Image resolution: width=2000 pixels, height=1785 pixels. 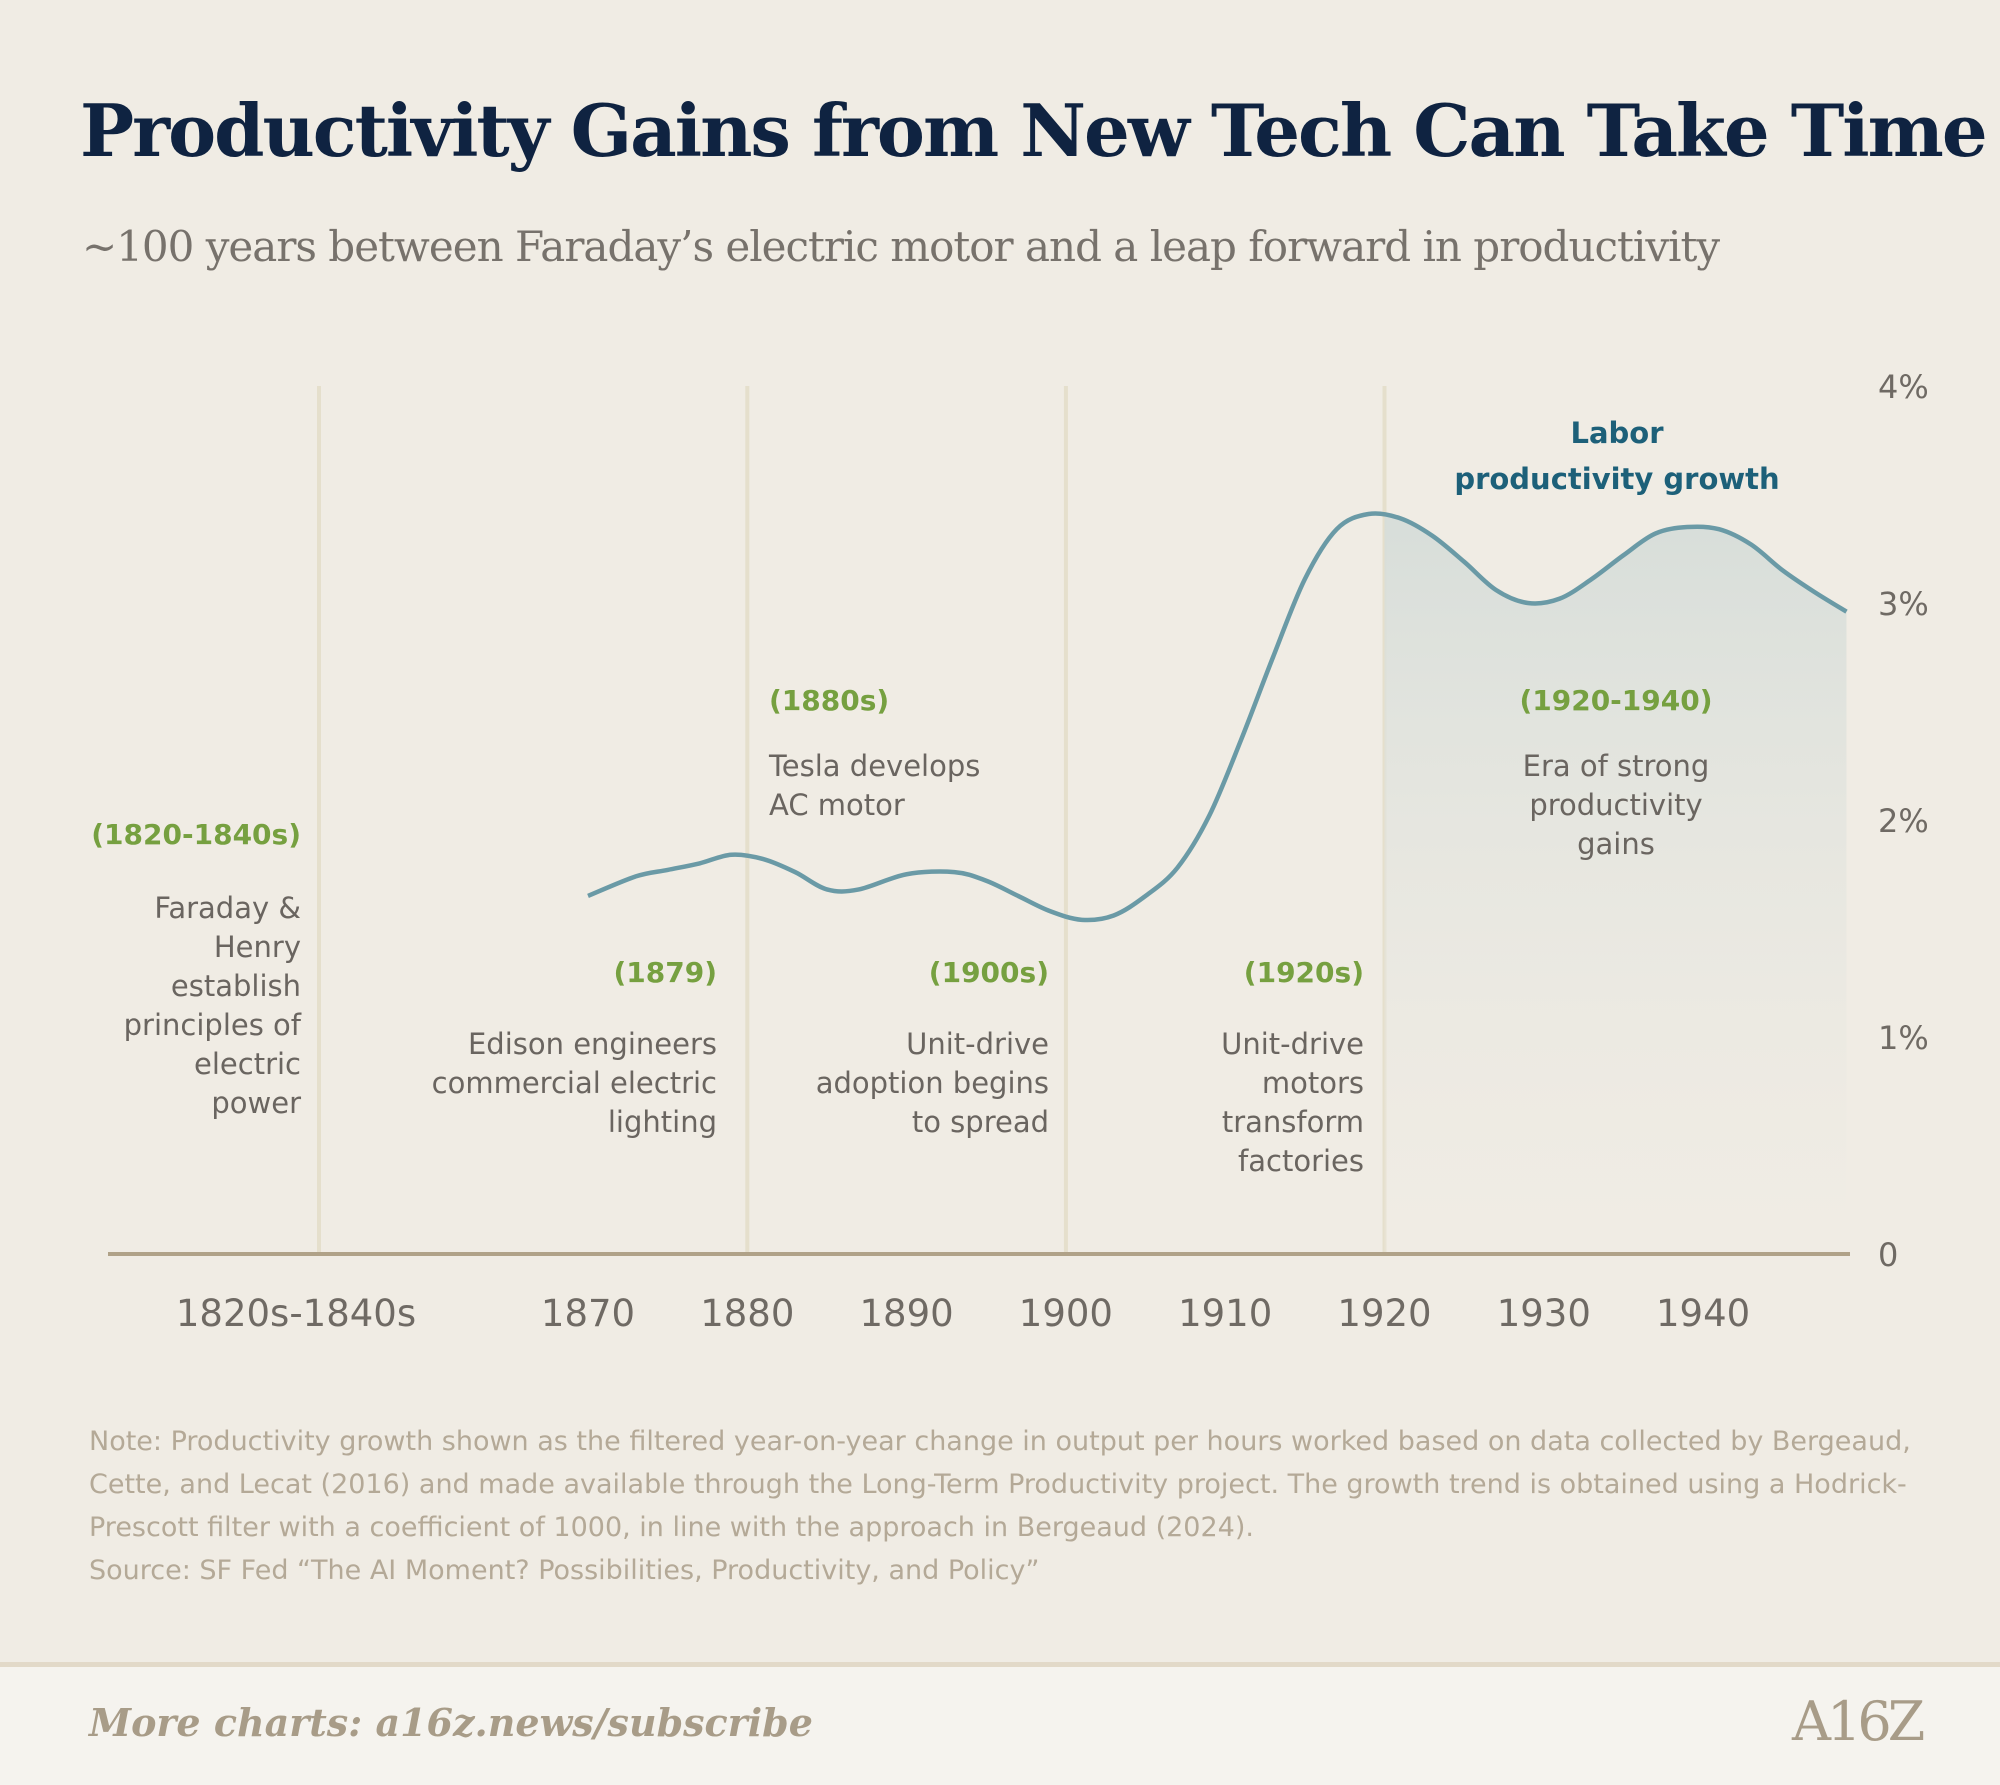 What do you see at coordinates (196, 834) in the screenshot?
I see `annotation-tag: (1820-1840s)` at bounding box center [196, 834].